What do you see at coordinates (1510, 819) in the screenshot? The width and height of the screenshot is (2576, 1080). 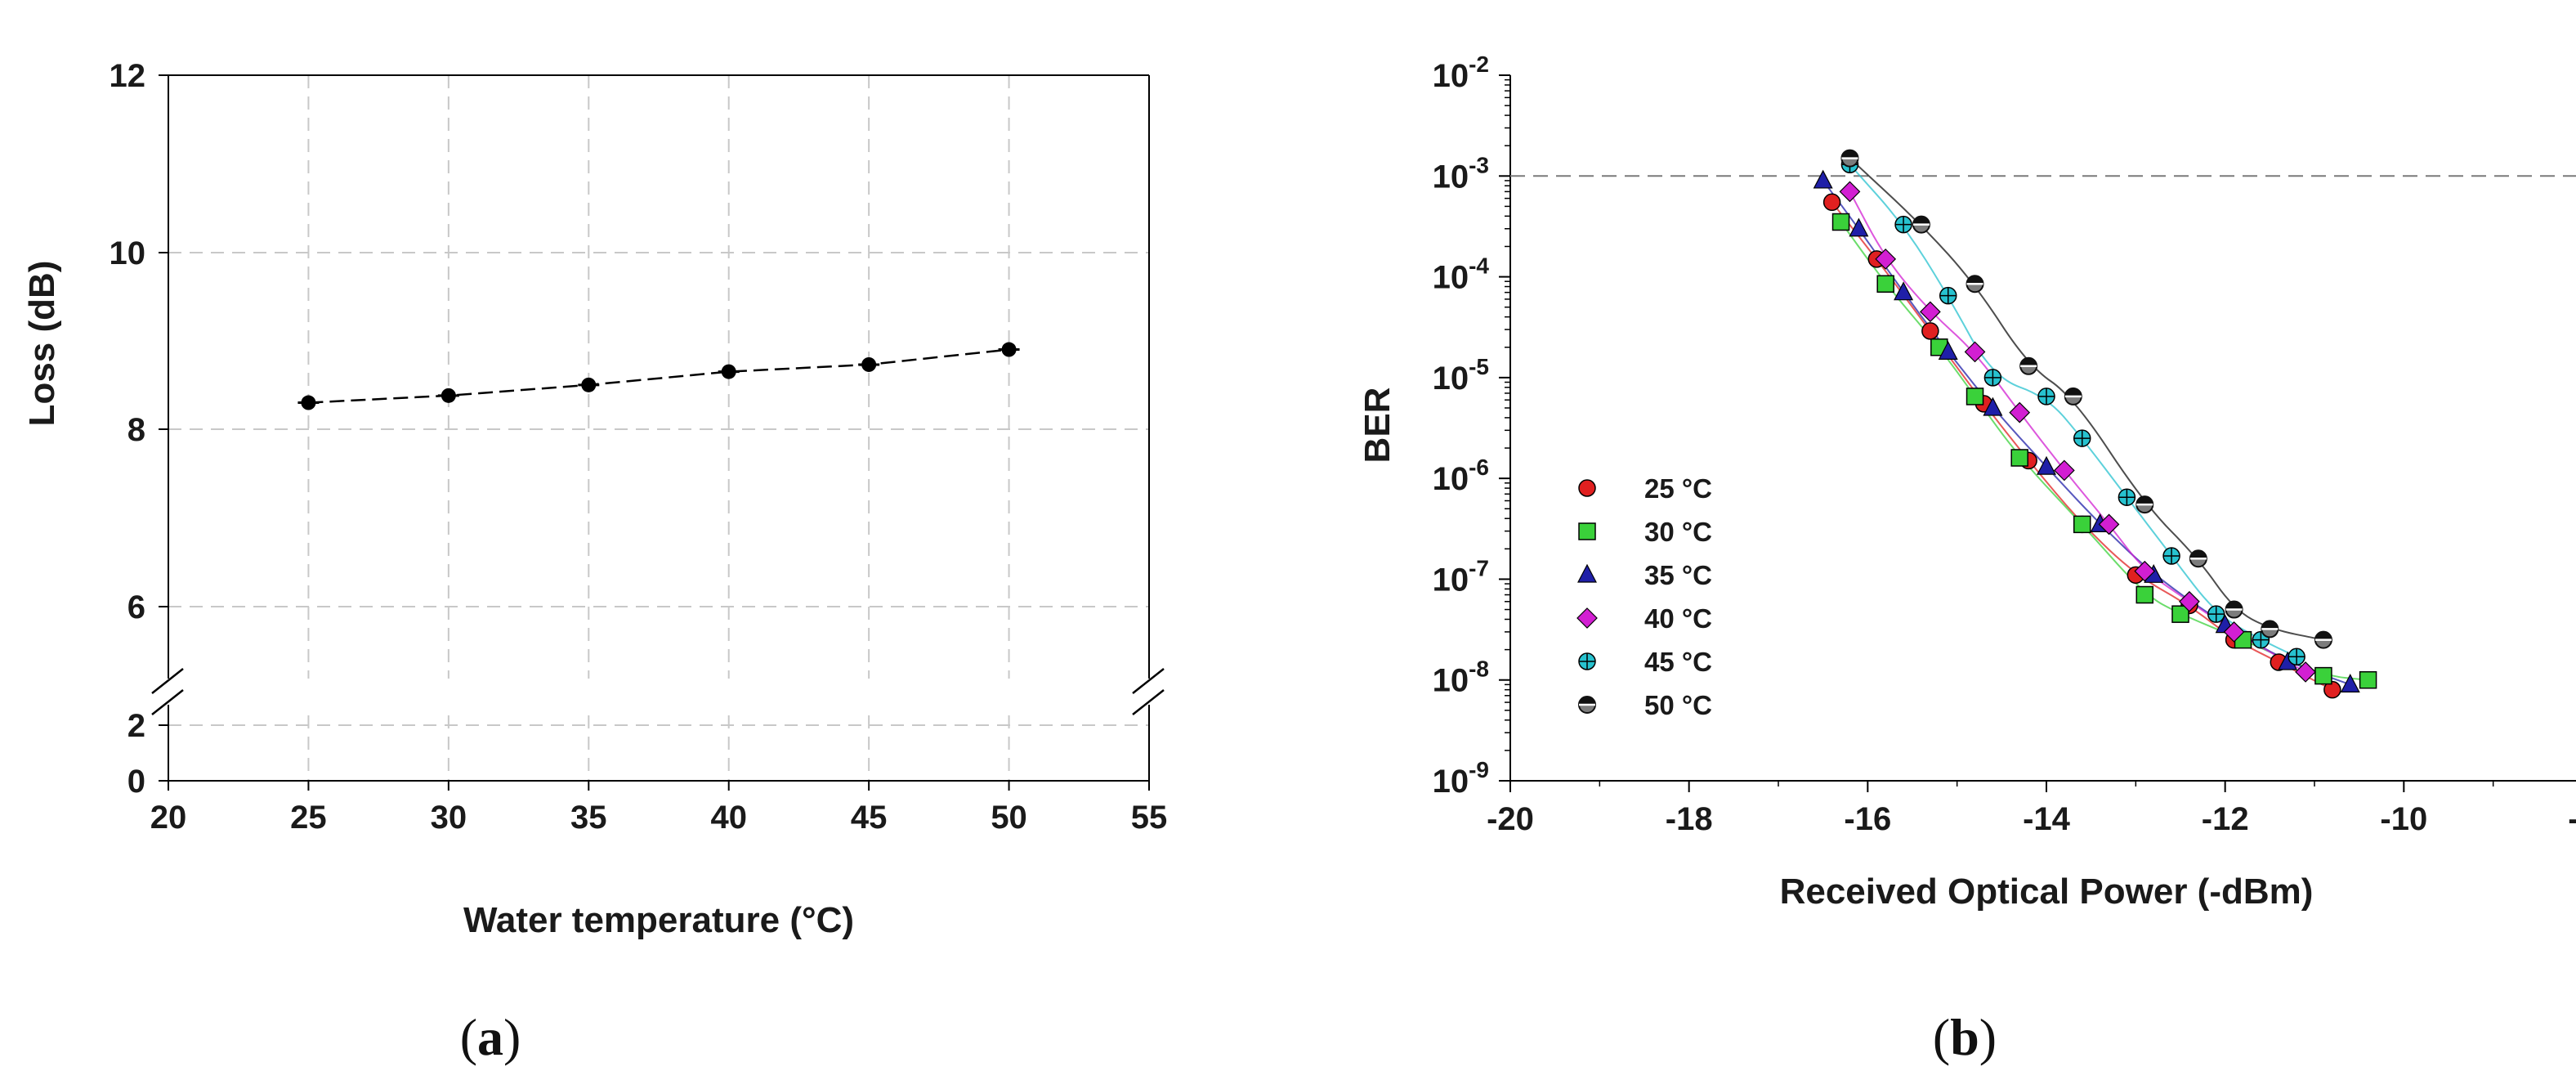 I see `x-tick-label: -20` at bounding box center [1510, 819].